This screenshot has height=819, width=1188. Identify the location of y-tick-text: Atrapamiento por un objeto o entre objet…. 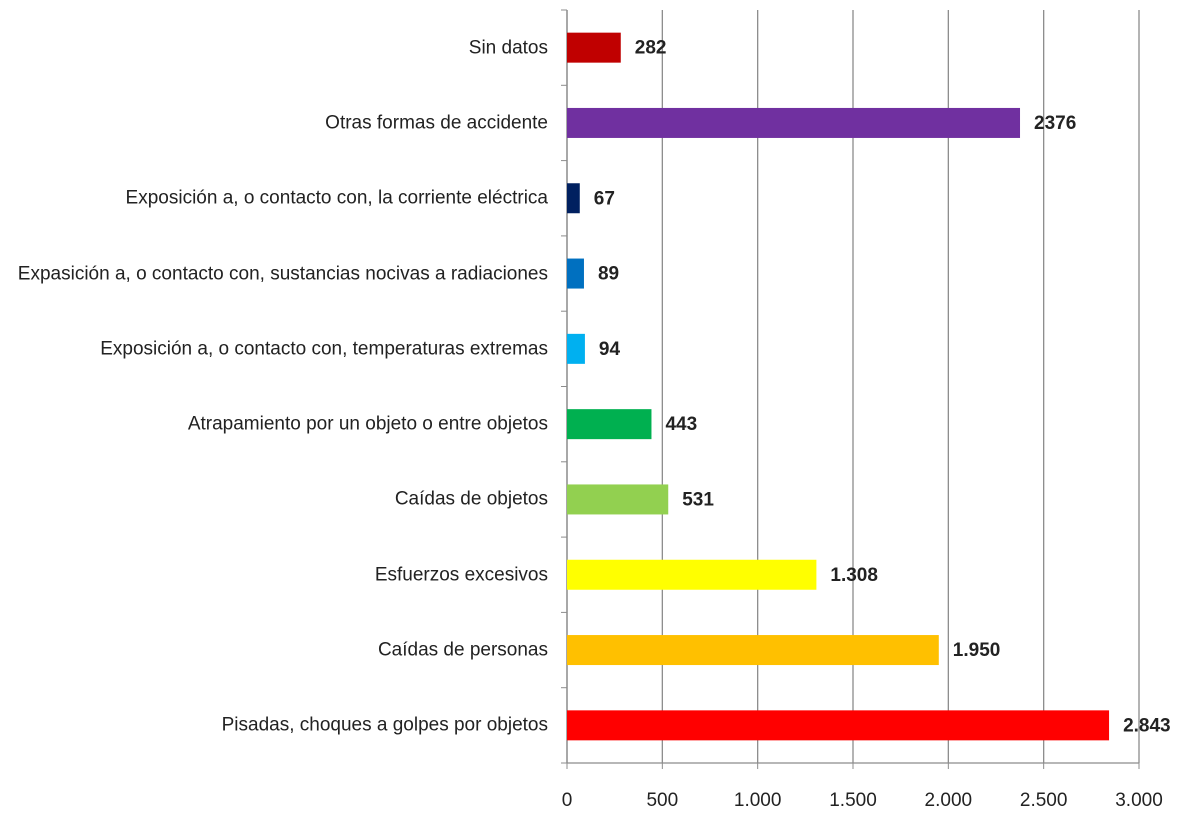
(367, 424).